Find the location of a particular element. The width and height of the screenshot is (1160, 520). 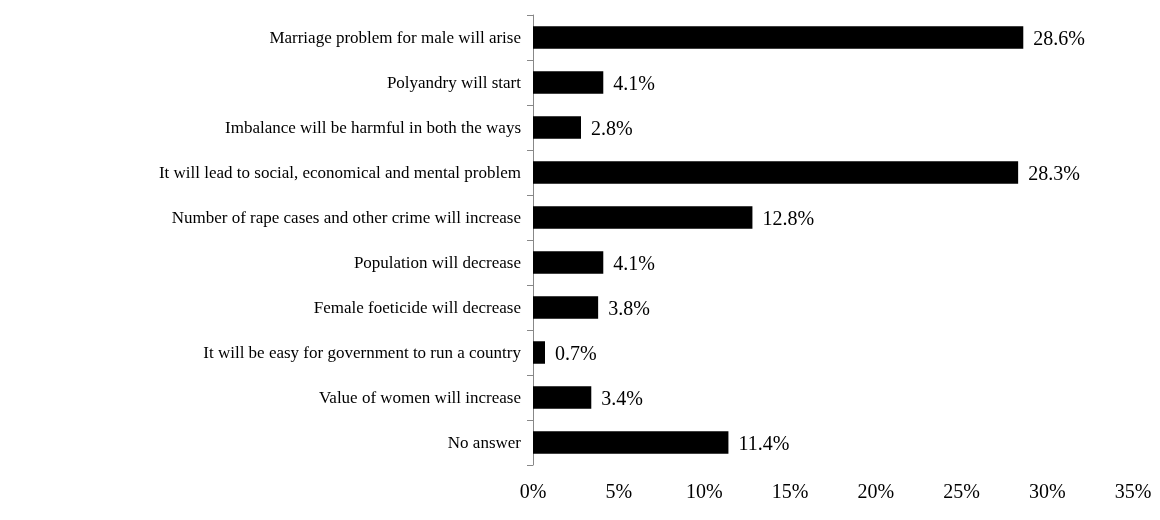

y-tick-label: Number of rape cases and other crime will increase is located at coordinates (346, 217).